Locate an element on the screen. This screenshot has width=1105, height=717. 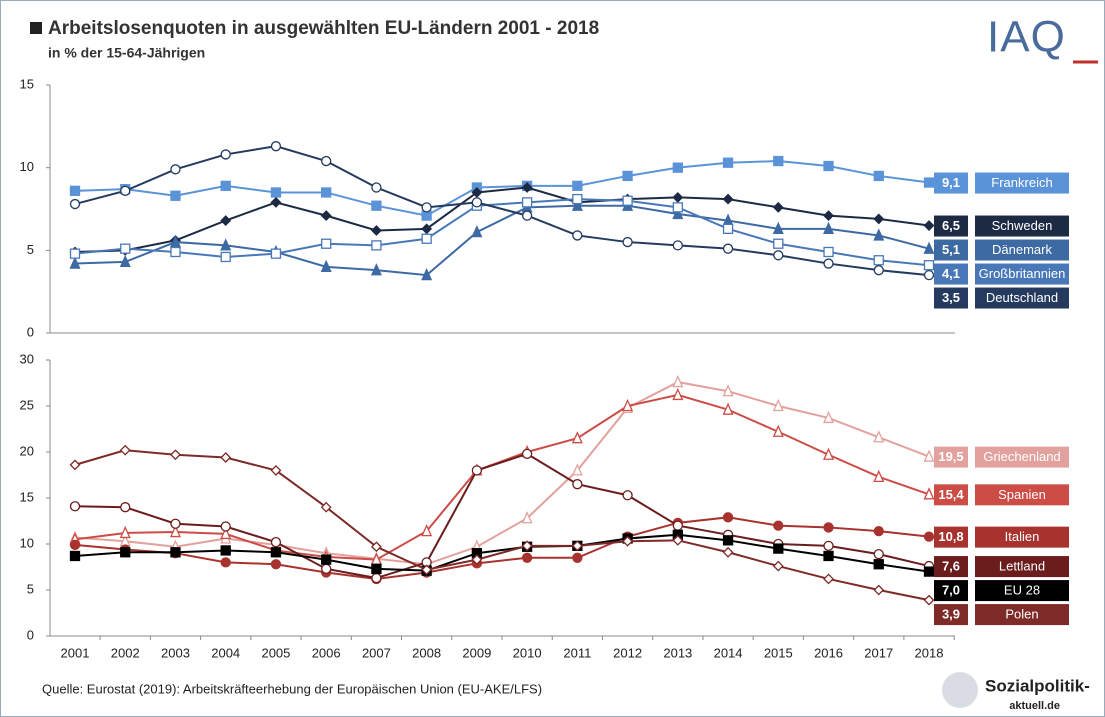
legend-label: Großbritannien is located at coordinates (1022, 273).